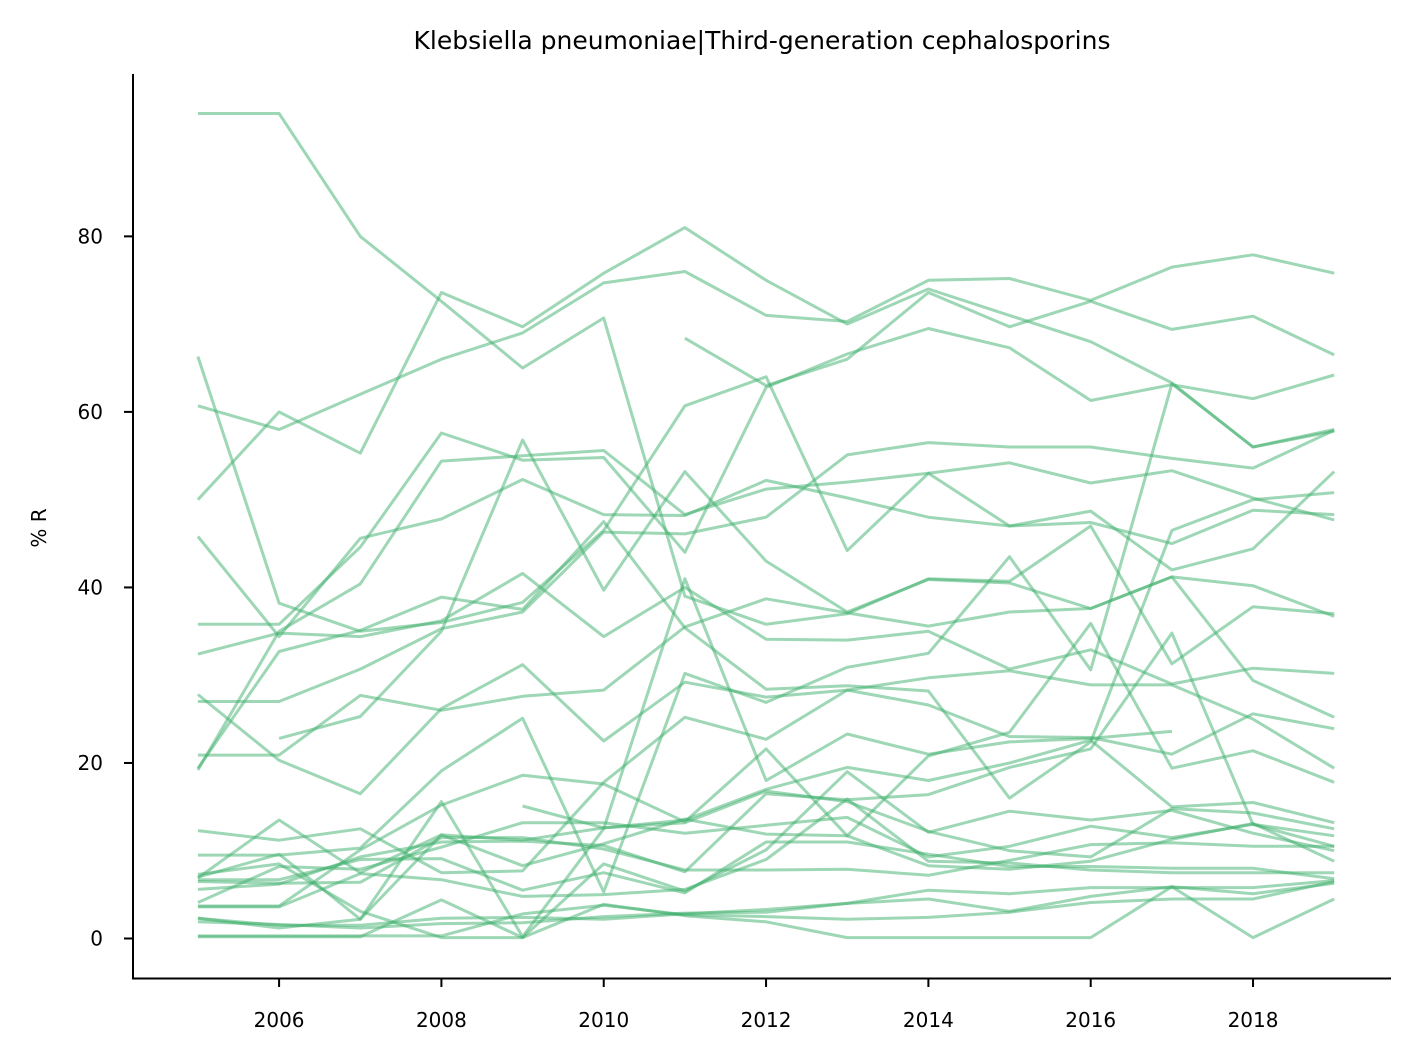 The image size is (1417, 1062). Describe the element at coordinates (1090, 1020) in the screenshot. I see `x-tick-label: 2016` at that location.